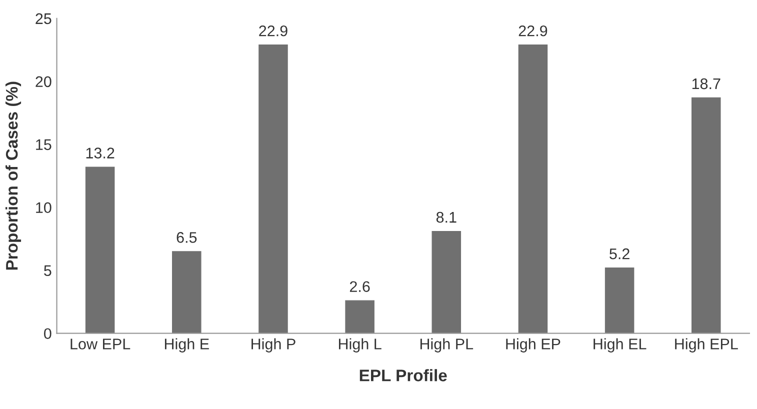 The image size is (757, 409). I want to click on y-tick-label: 5, so click(48, 270).